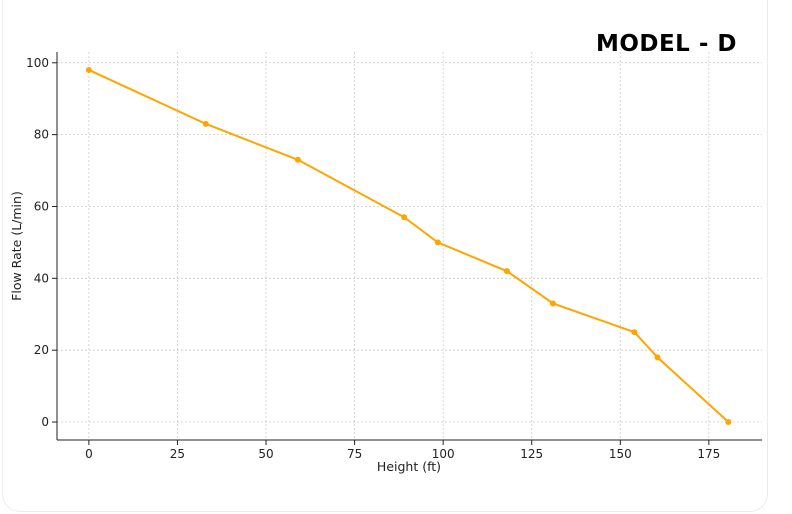  Describe the element at coordinates (45, 422) in the screenshot. I see `y-tick-label: 0` at that location.